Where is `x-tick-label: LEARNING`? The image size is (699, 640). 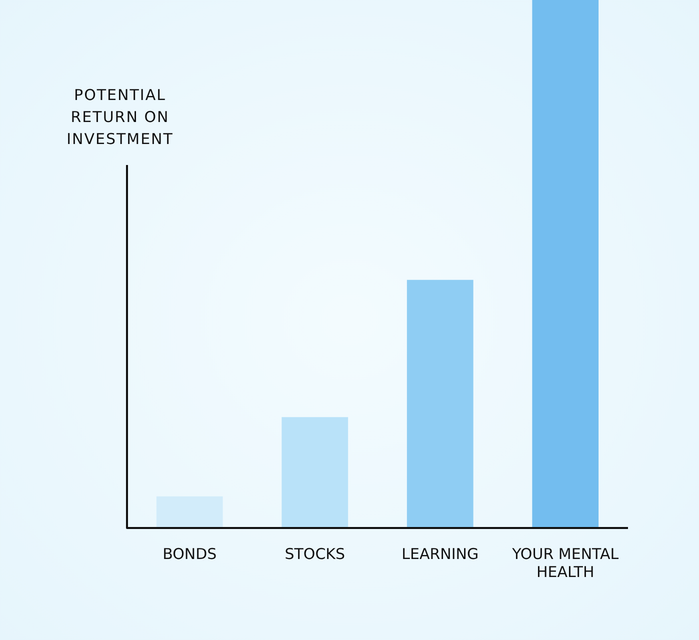
x-tick-label: LEARNING is located at coordinates (440, 553).